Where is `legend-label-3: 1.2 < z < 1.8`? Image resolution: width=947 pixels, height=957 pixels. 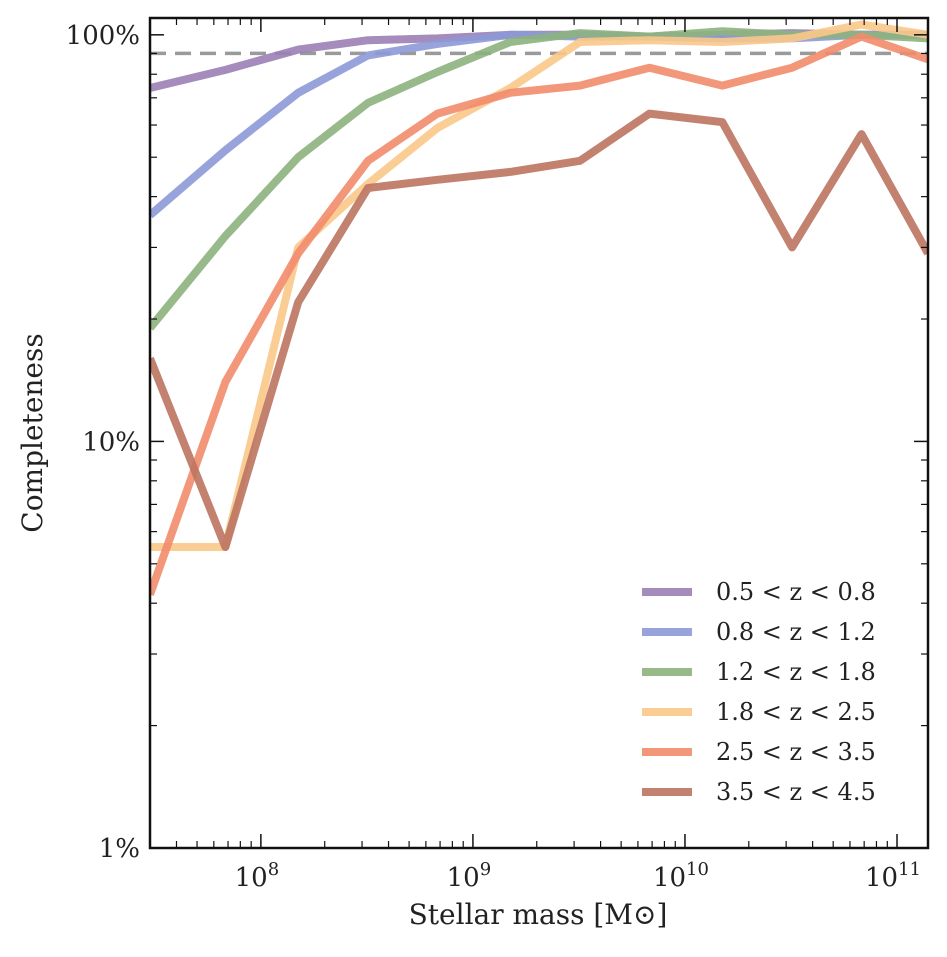 legend-label-3: 1.2 < z < 1.8 is located at coordinates (796, 672).